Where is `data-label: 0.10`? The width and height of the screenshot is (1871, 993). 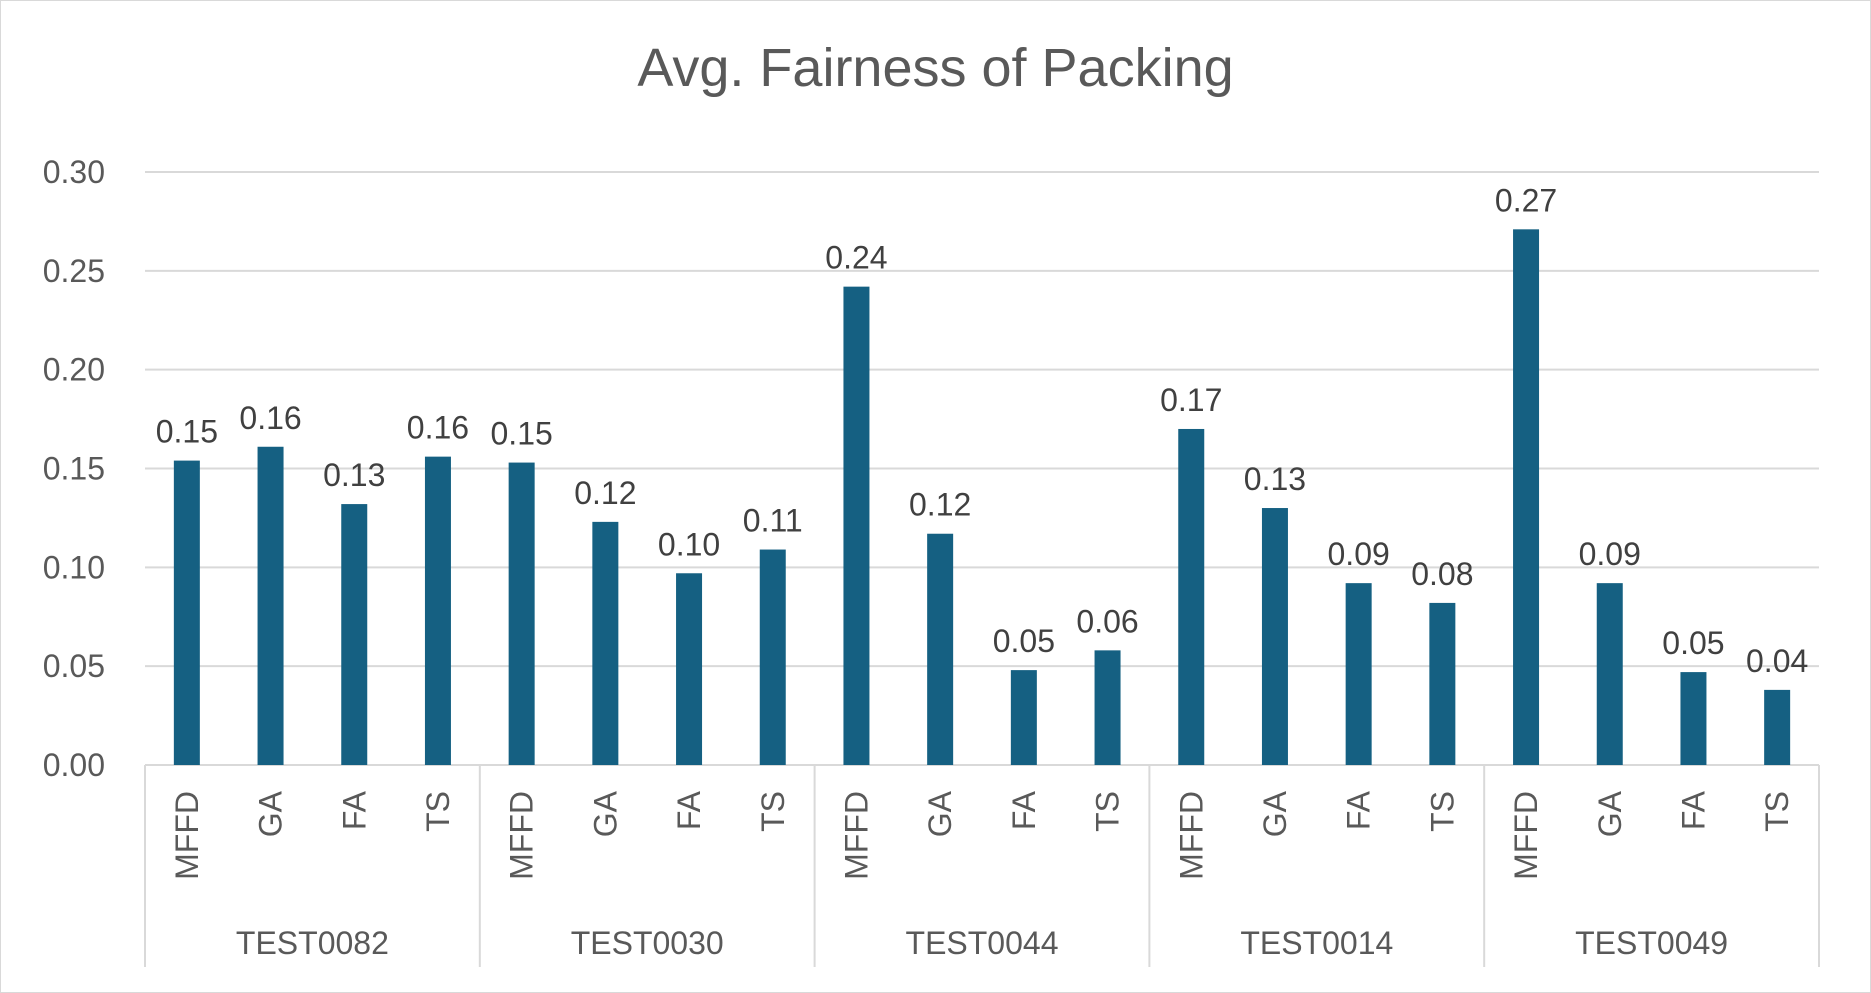
data-label: 0.10 is located at coordinates (689, 544).